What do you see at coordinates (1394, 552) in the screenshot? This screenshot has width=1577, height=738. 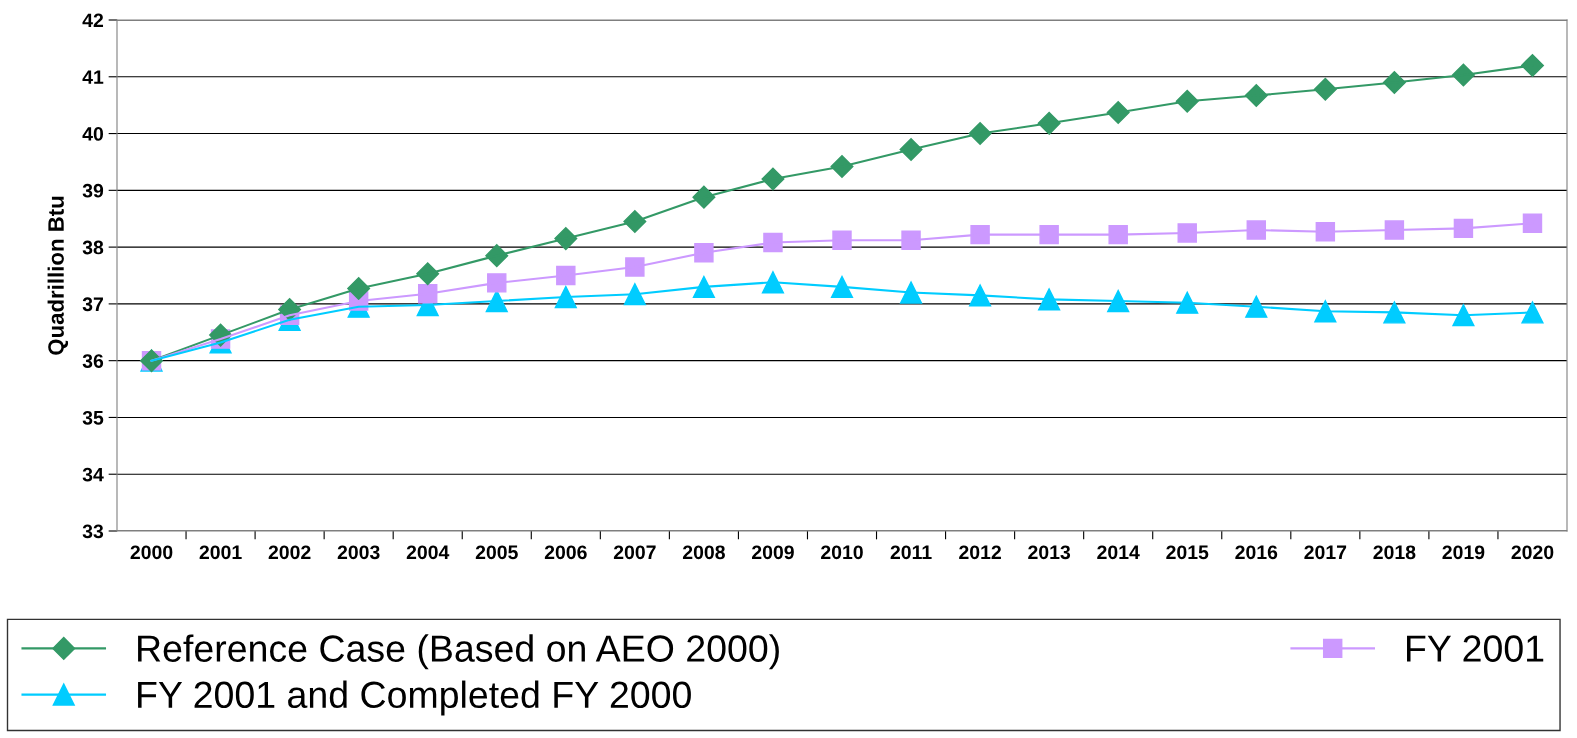 I see `x-tick-label: 2018` at bounding box center [1394, 552].